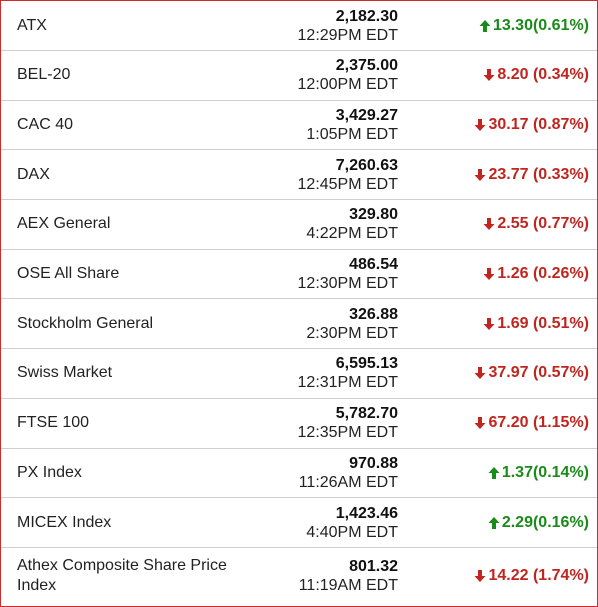 The height and width of the screenshot is (607, 598). I want to click on price-cell: 329.80 4:22PM EDT, so click(352, 224).